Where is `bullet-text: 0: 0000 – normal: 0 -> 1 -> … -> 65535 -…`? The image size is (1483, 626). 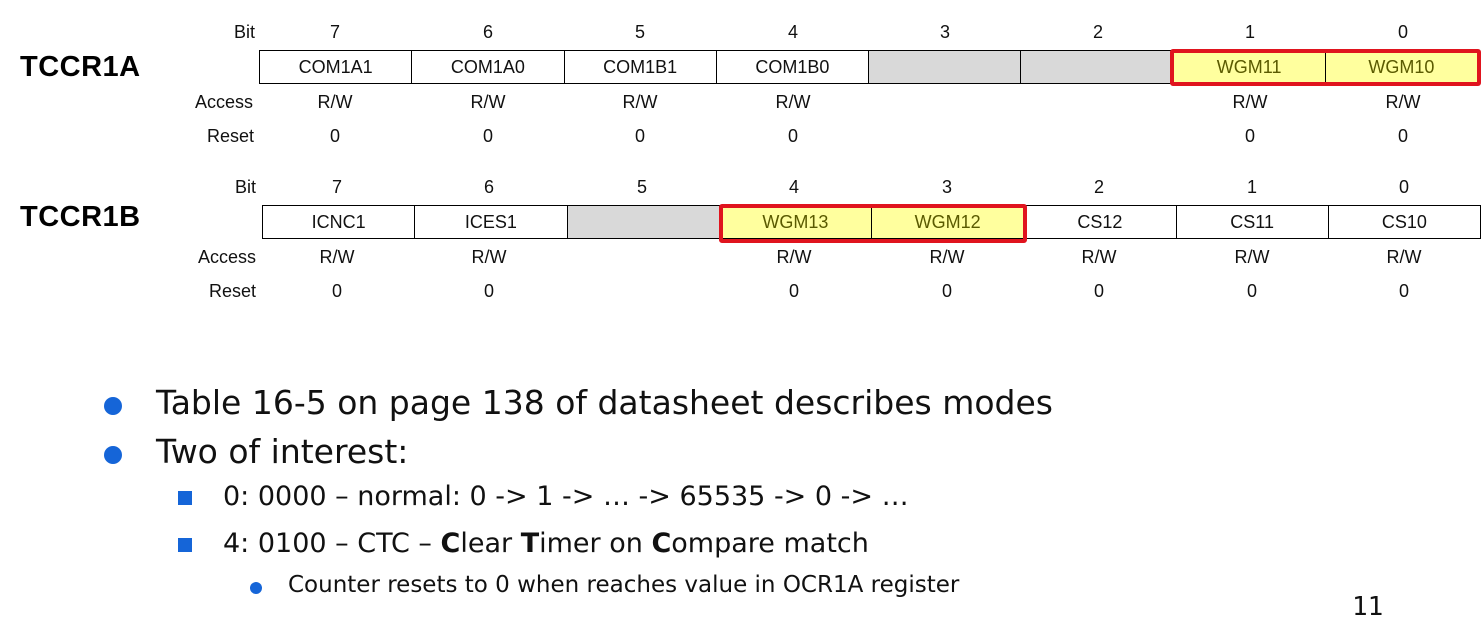
bullet-text: 0: 0000 – normal: 0 -> 1 -> … -> 65535 -… is located at coordinates (566, 496).